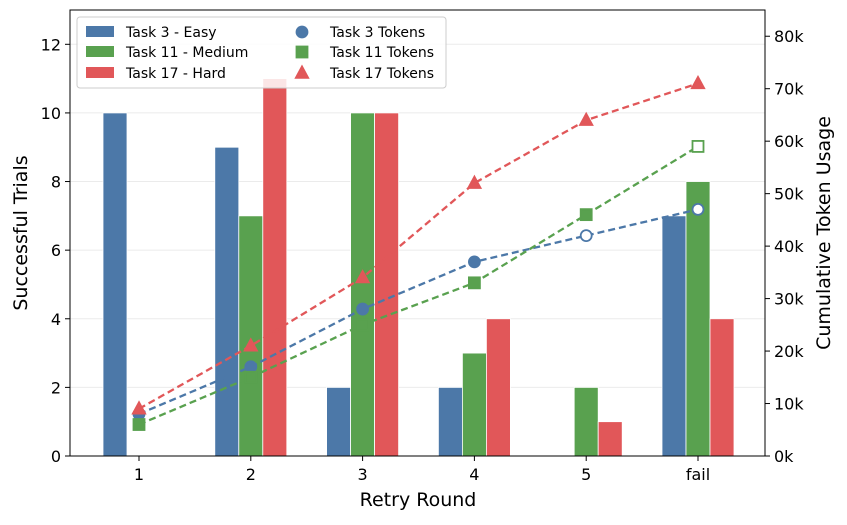 This screenshot has width=847, height=525. I want to click on x-tick-label: 4, so click(474, 474).